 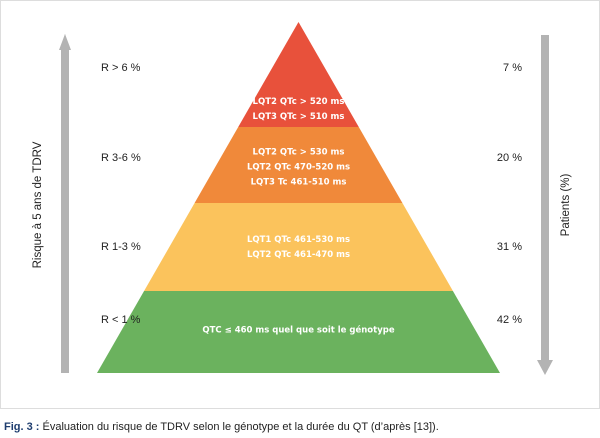 I want to click on patients-label: 7 %, so click(x=512, y=68).